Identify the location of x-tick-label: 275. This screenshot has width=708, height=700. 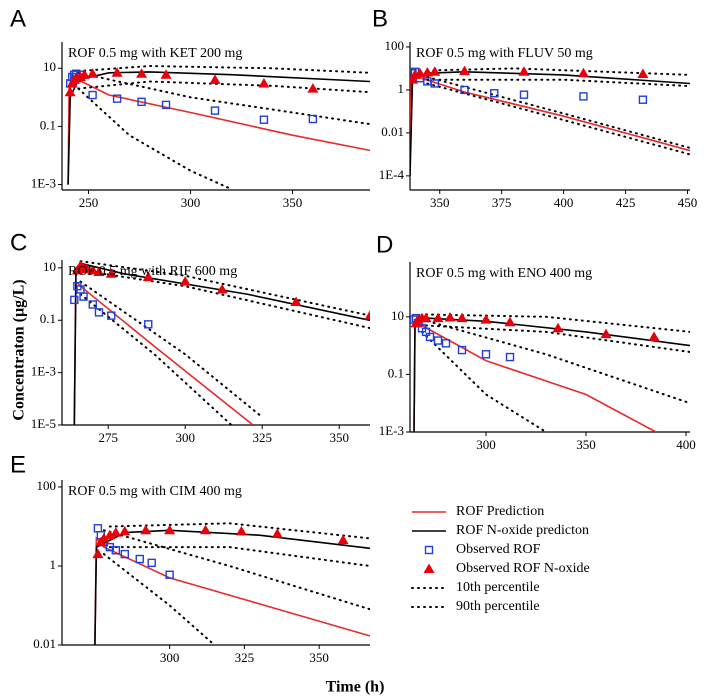
(108, 437).